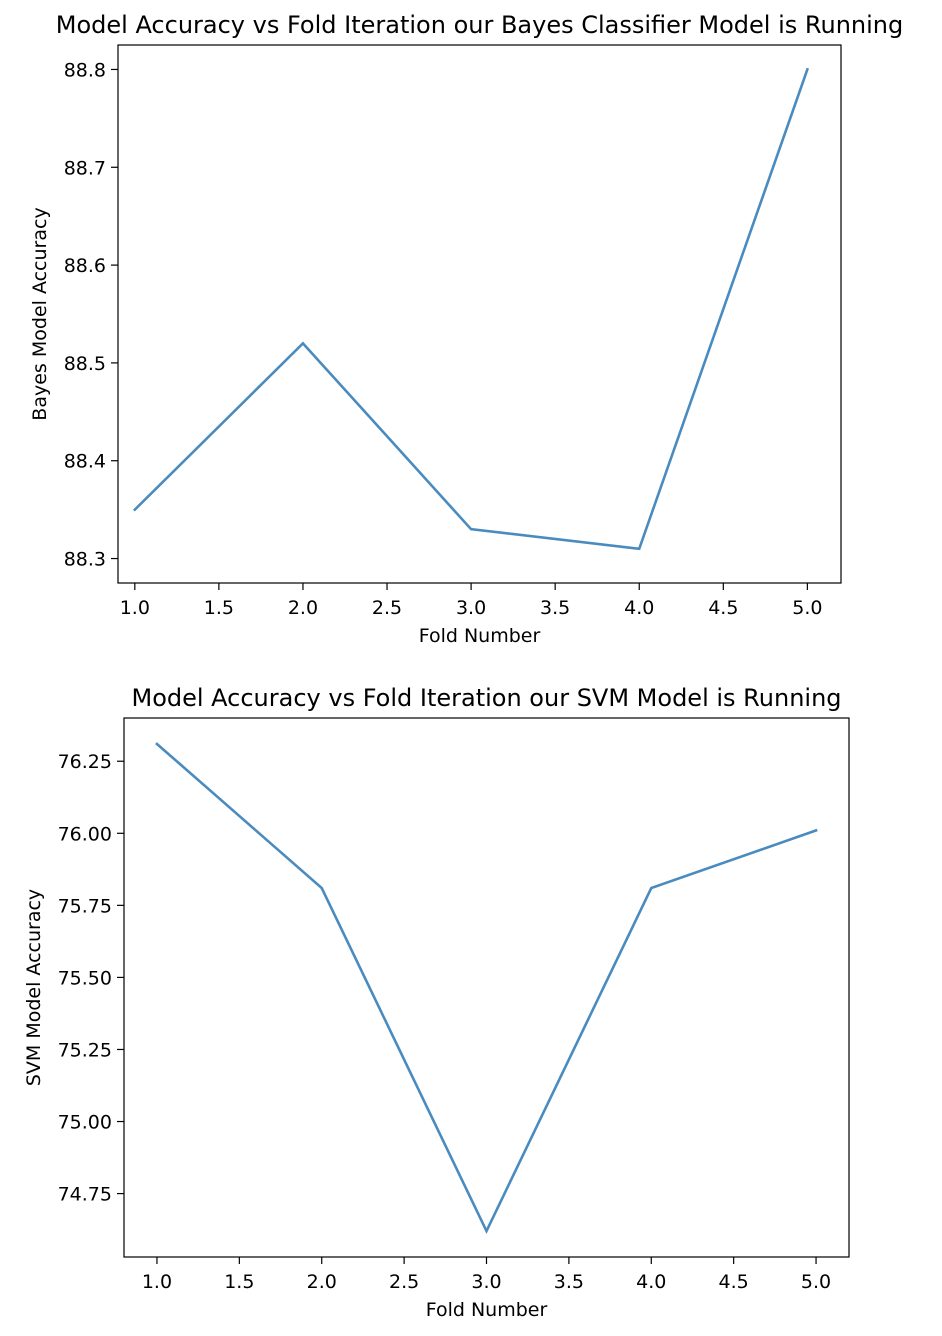 This screenshot has height=1336, width=942. What do you see at coordinates (85, 364) in the screenshot?
I see `y-tick-label: 88.5` at bounding box center [85, 364].